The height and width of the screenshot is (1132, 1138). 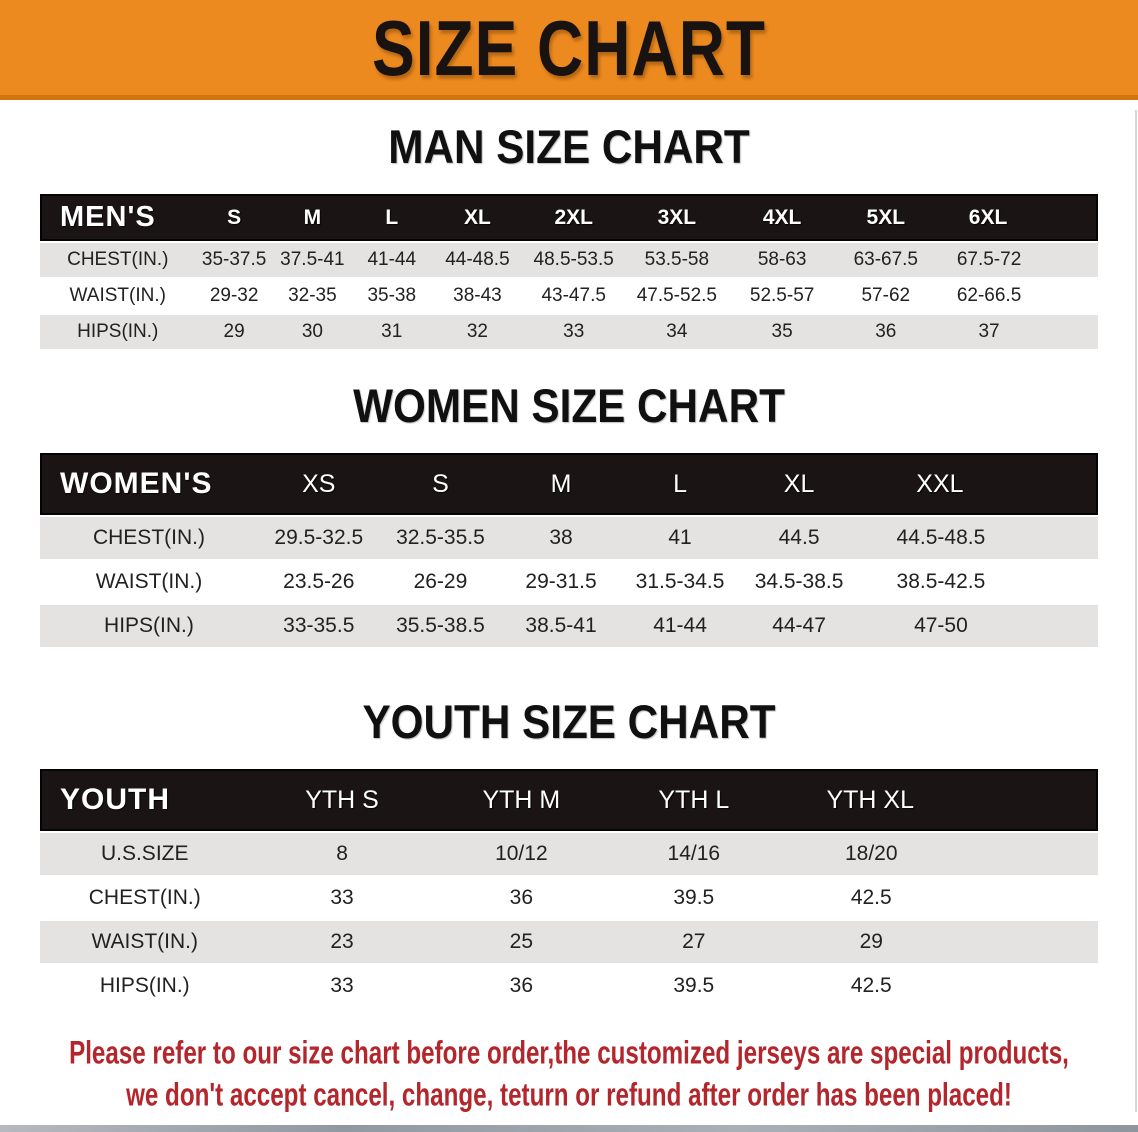 I want to click on value-cell: 39.5, so click(x=694, y=986).